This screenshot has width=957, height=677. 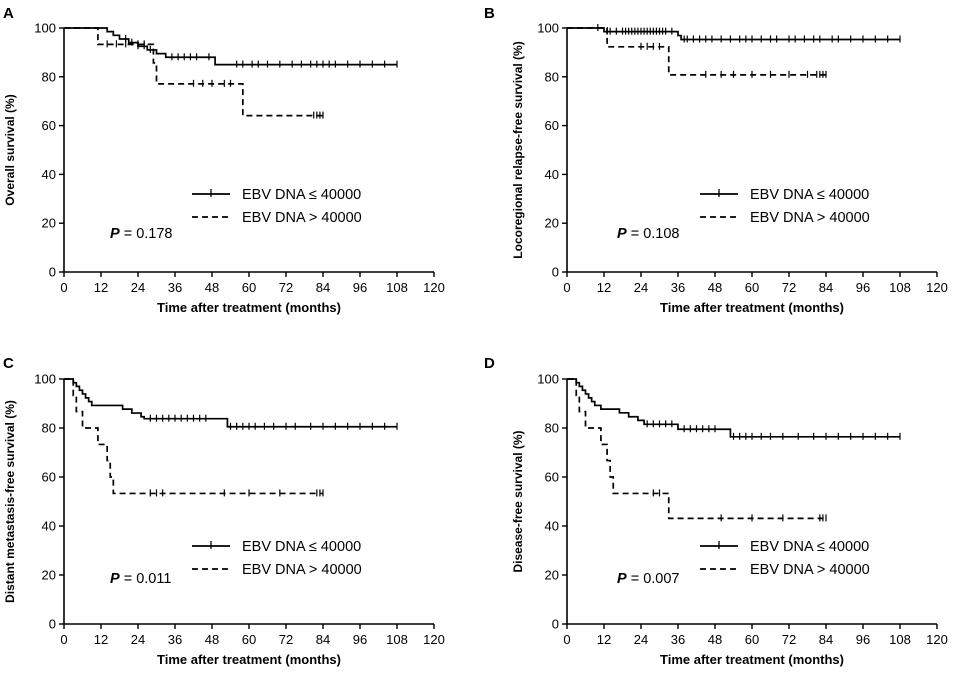 What do you see at coordinates (146, 579) in the screenshot?
I see `p-number: = 0.011` at bounding box center [146, 579].